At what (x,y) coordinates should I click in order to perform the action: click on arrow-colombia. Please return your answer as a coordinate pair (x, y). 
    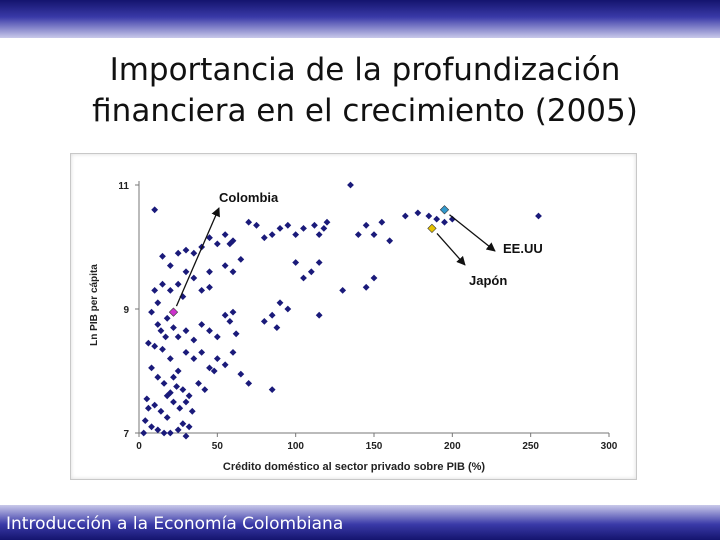
    Looking at the image, I should click on (197, 257).